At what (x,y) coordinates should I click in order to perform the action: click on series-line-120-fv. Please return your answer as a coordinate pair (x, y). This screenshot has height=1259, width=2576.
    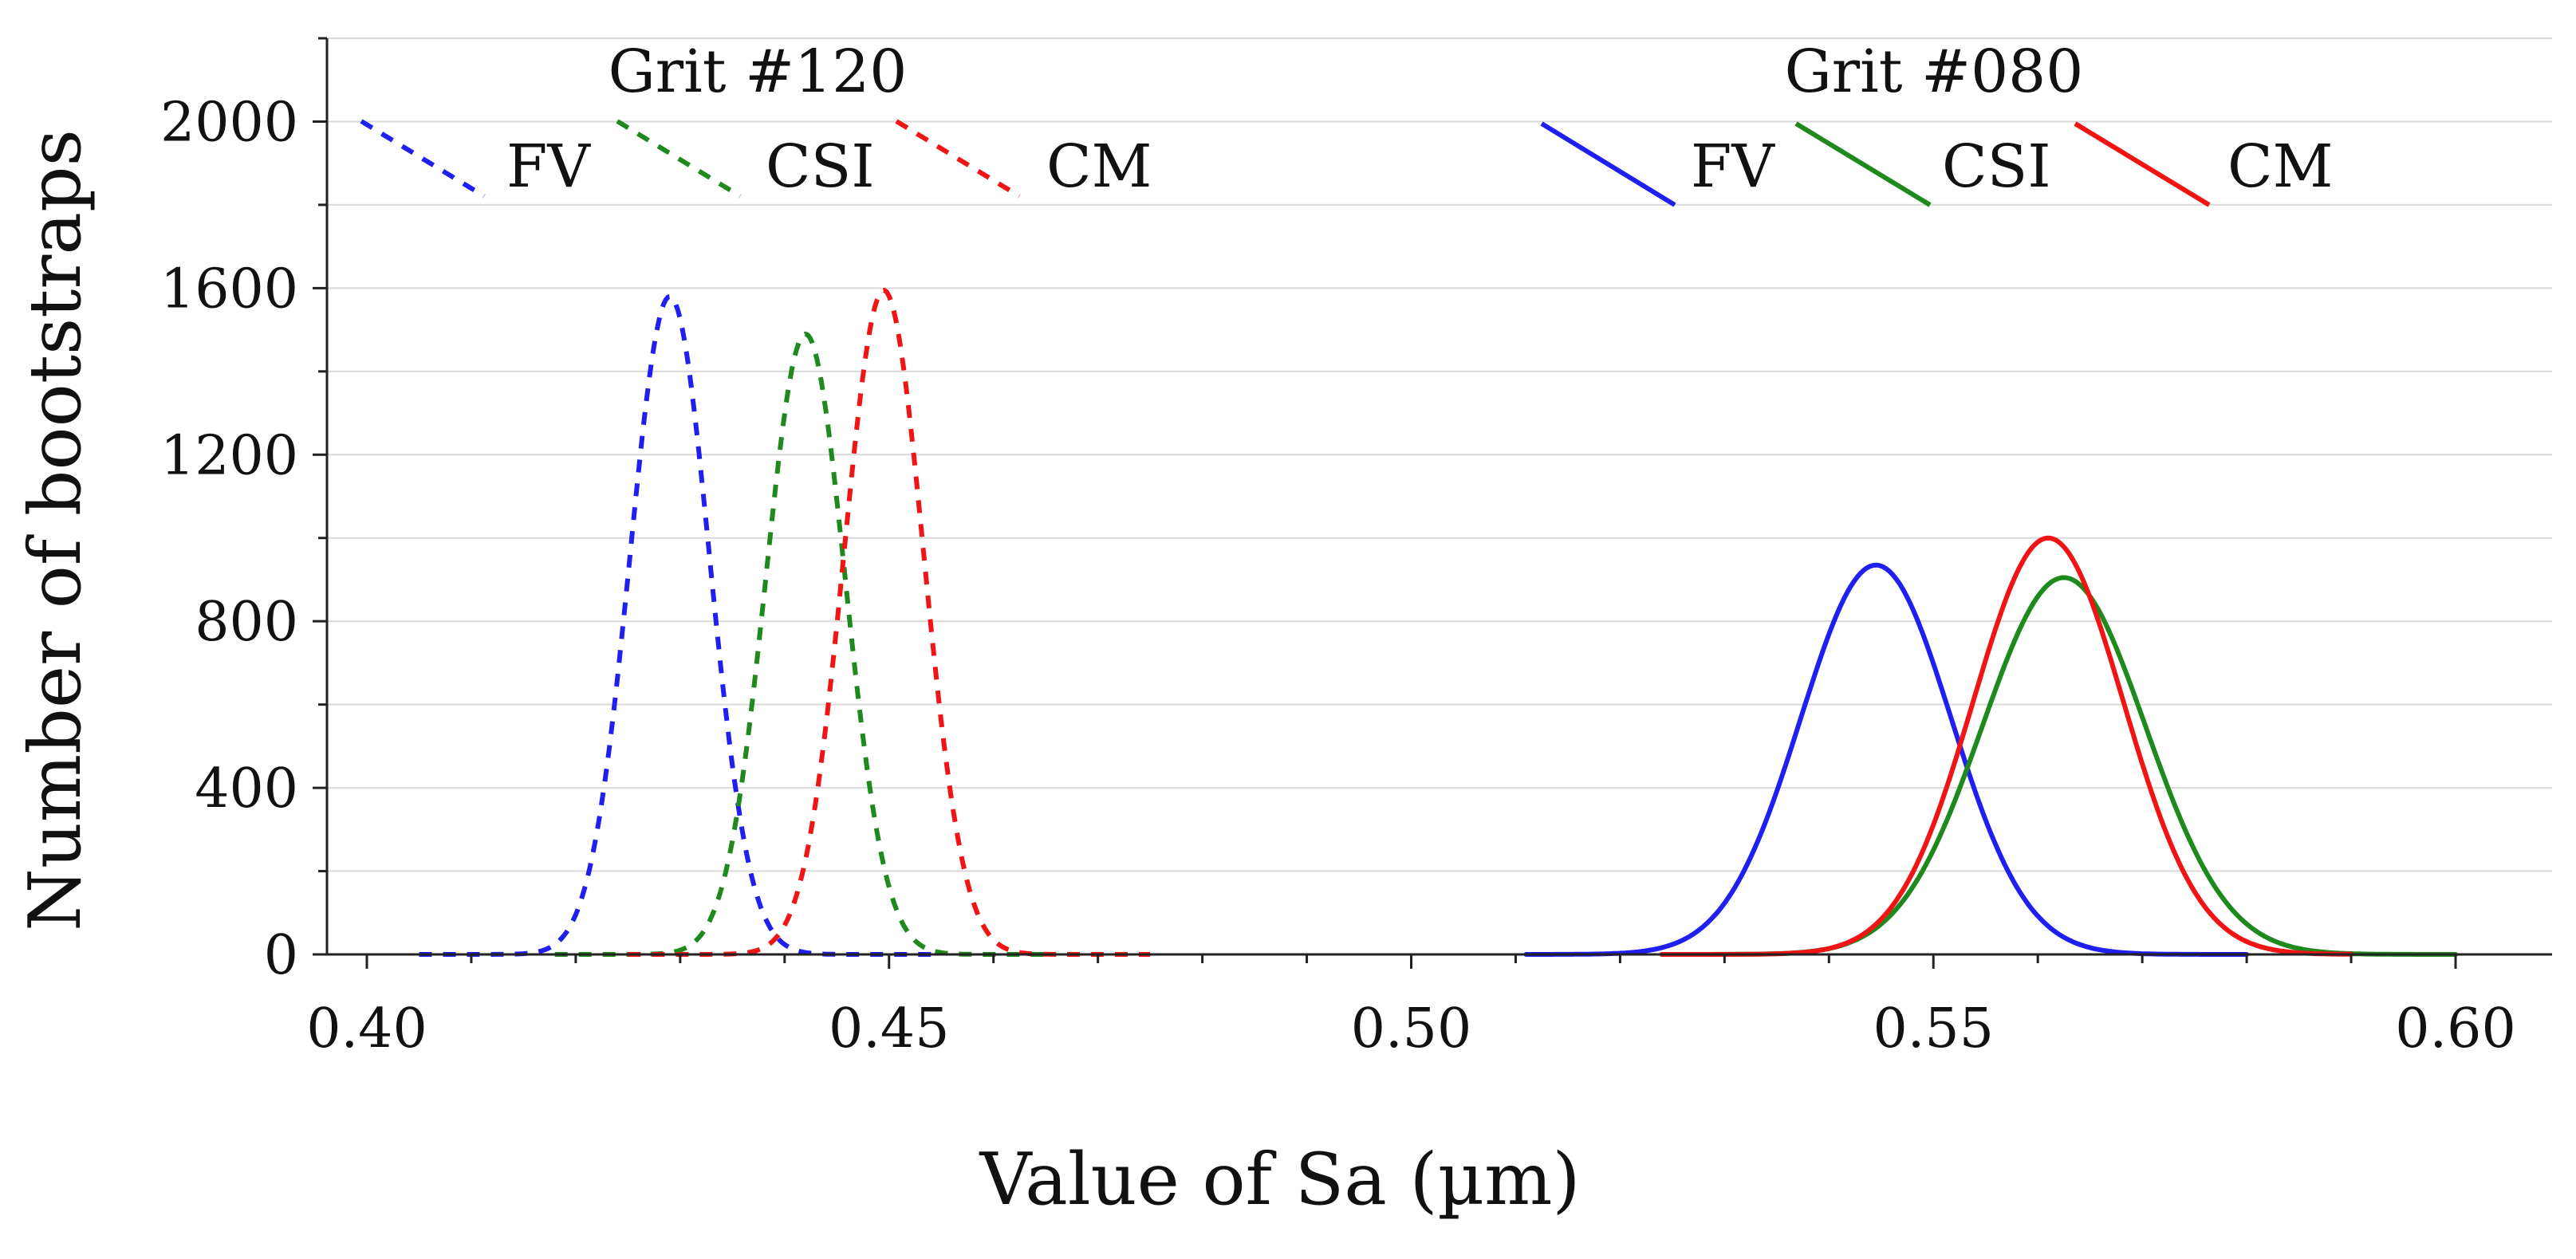
    Looking at the image, I should click on (680, 625).